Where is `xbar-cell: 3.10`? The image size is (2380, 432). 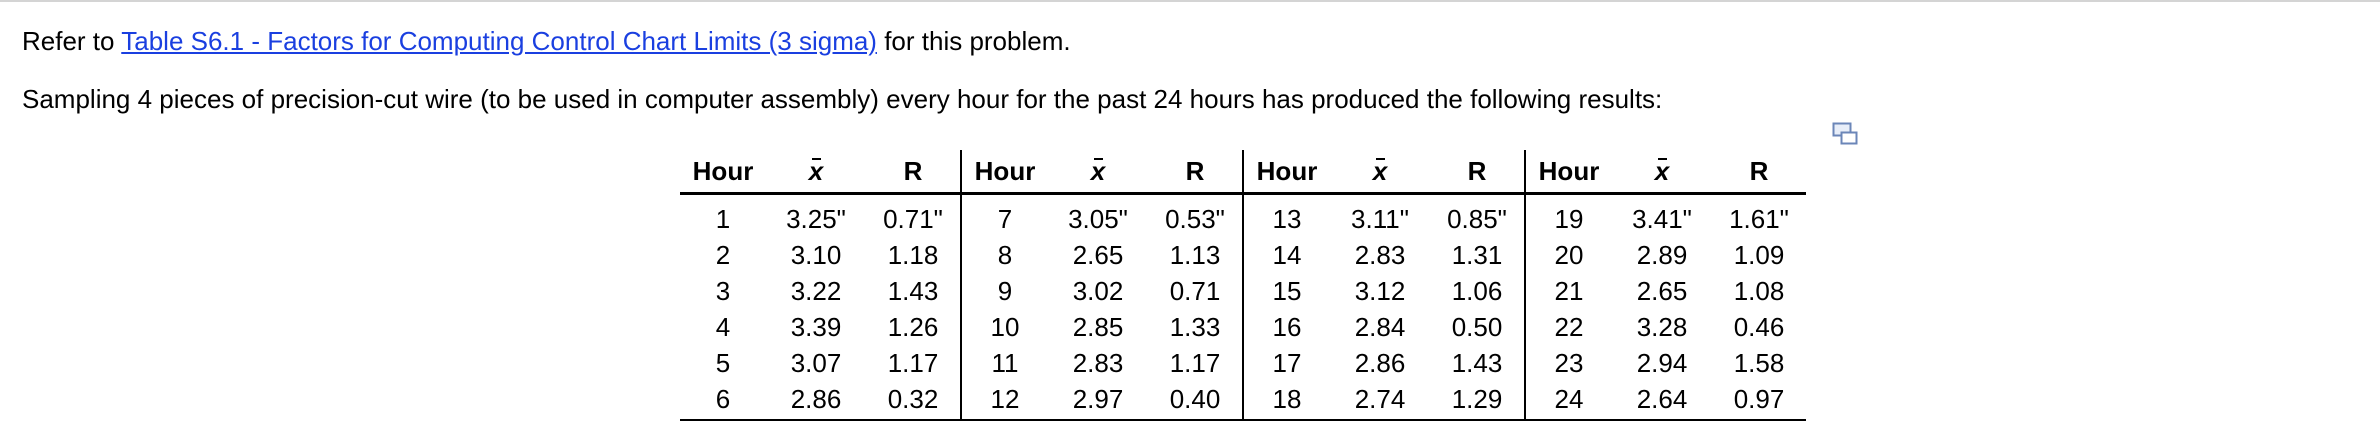 xbar-cell: 3.10 is located at coordinates (816, 254).